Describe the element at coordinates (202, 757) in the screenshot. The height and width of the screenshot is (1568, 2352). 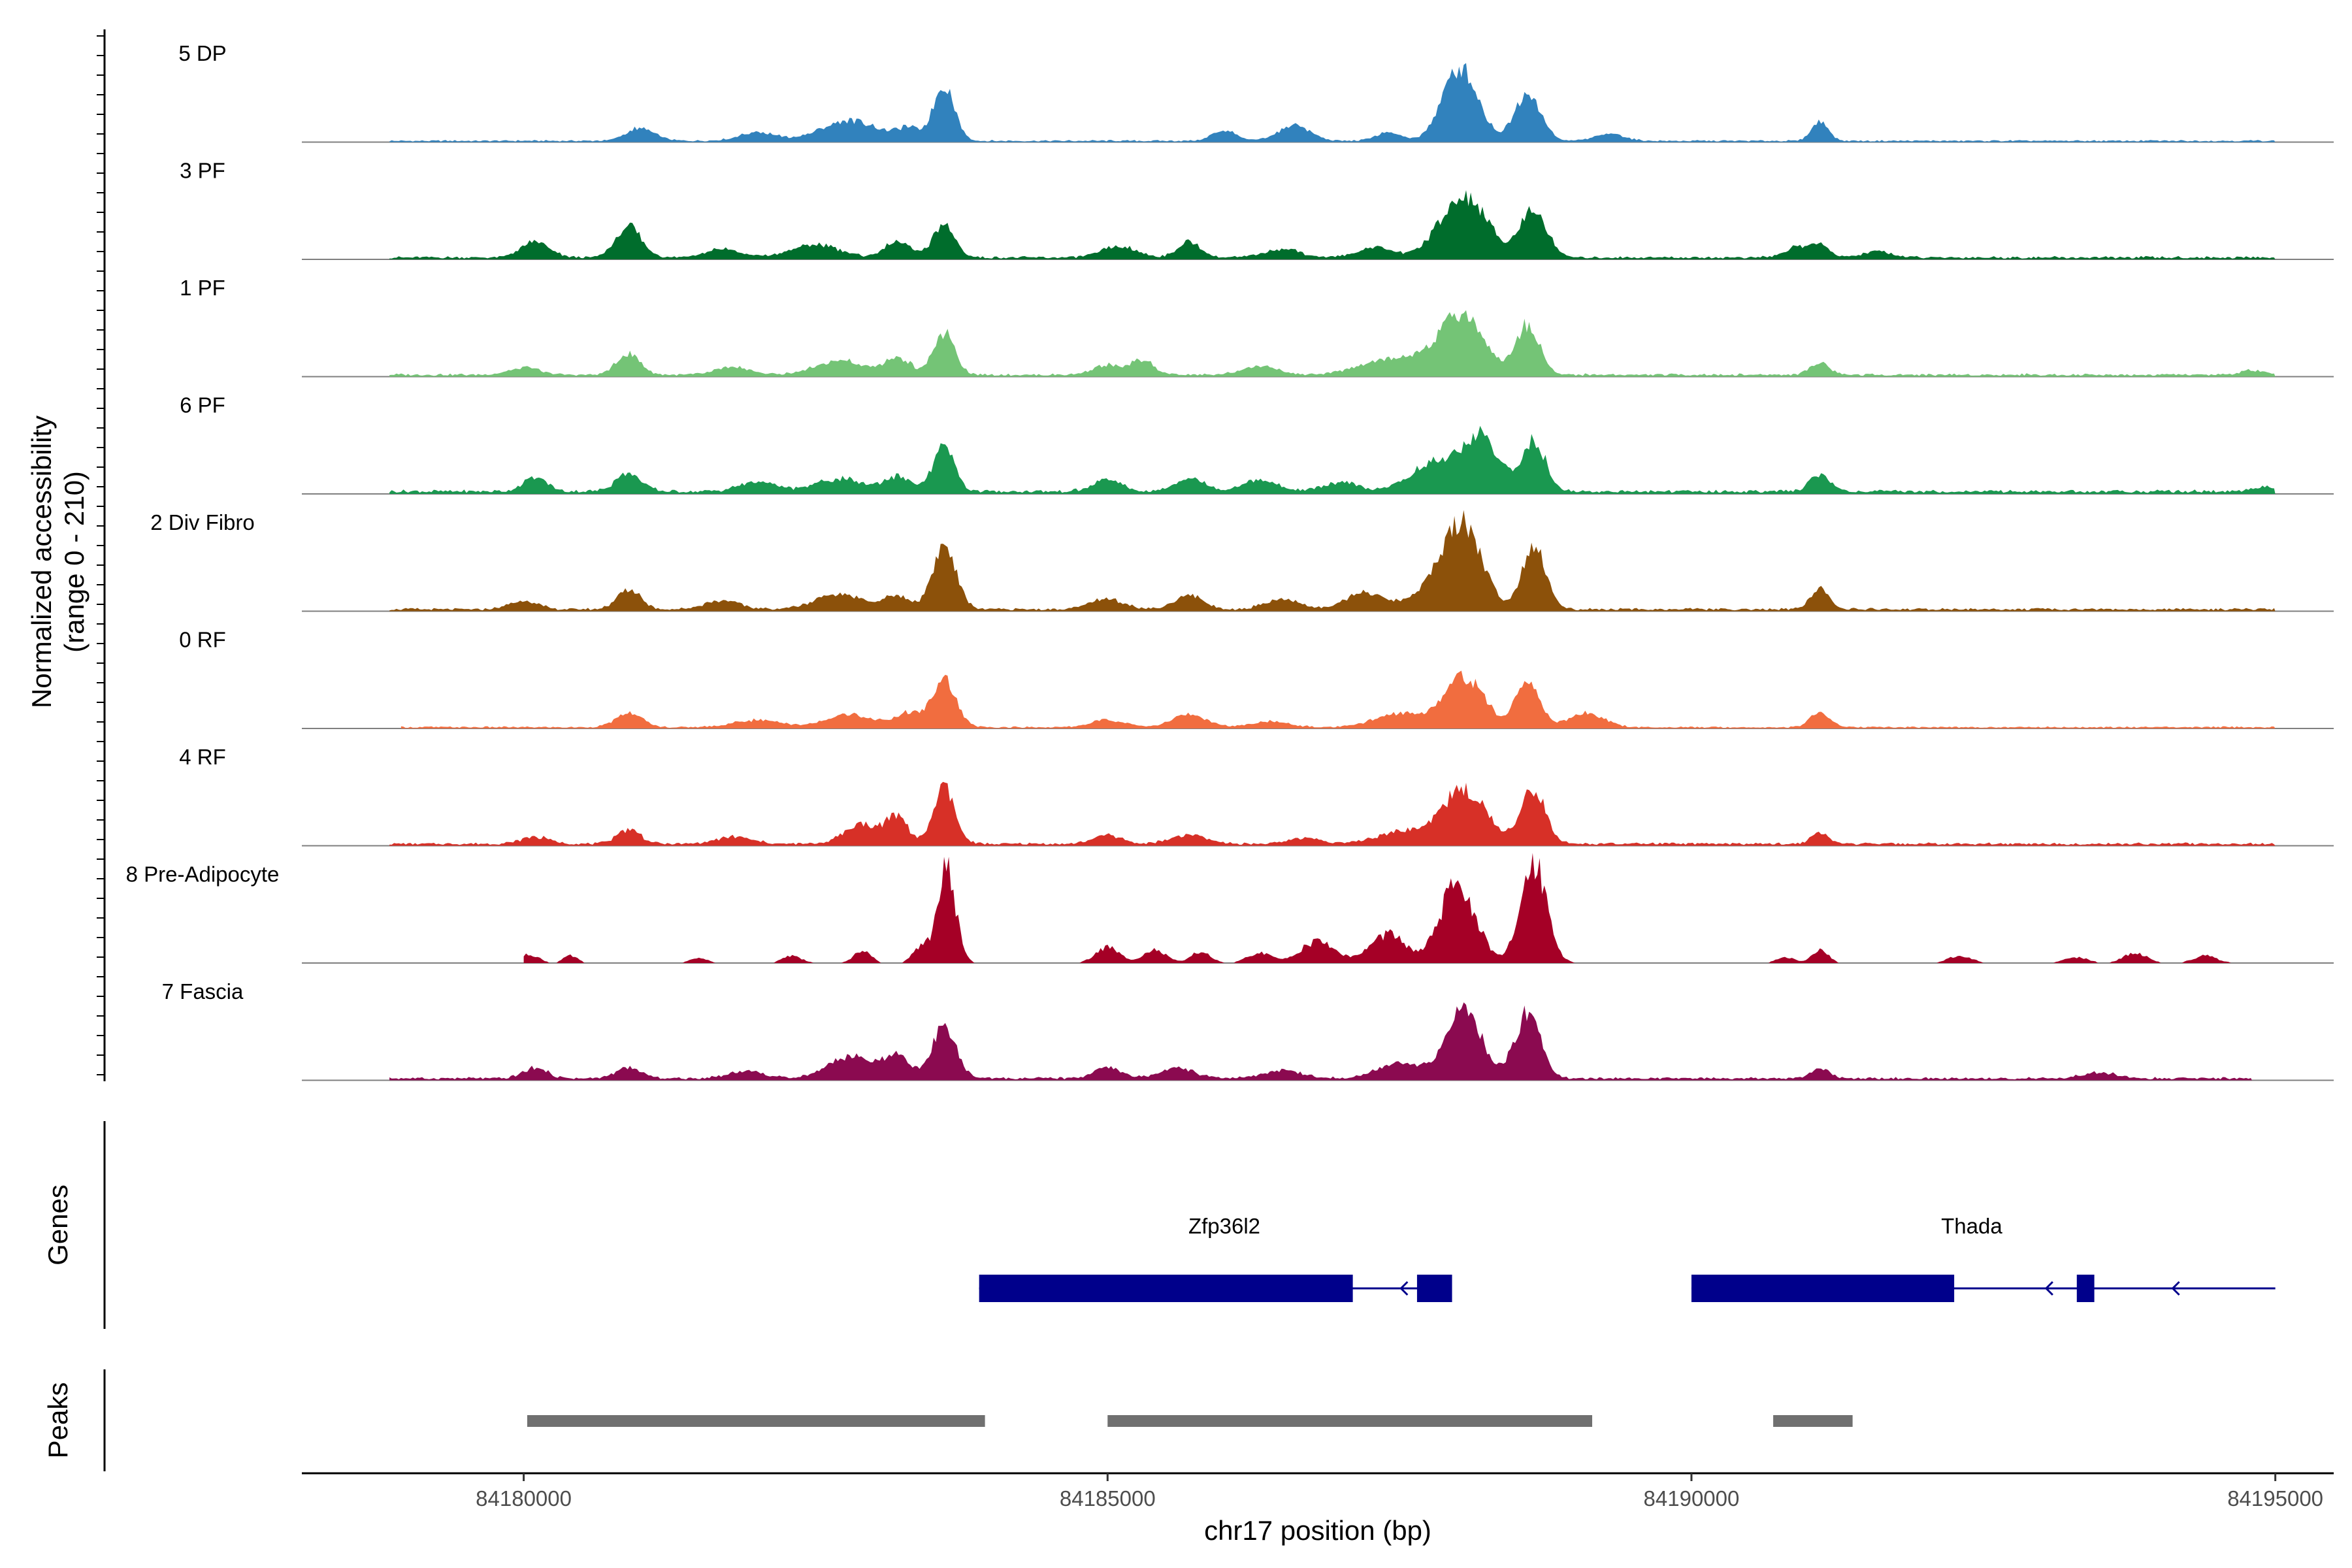
I see `track-label: 4 RF` at that location.